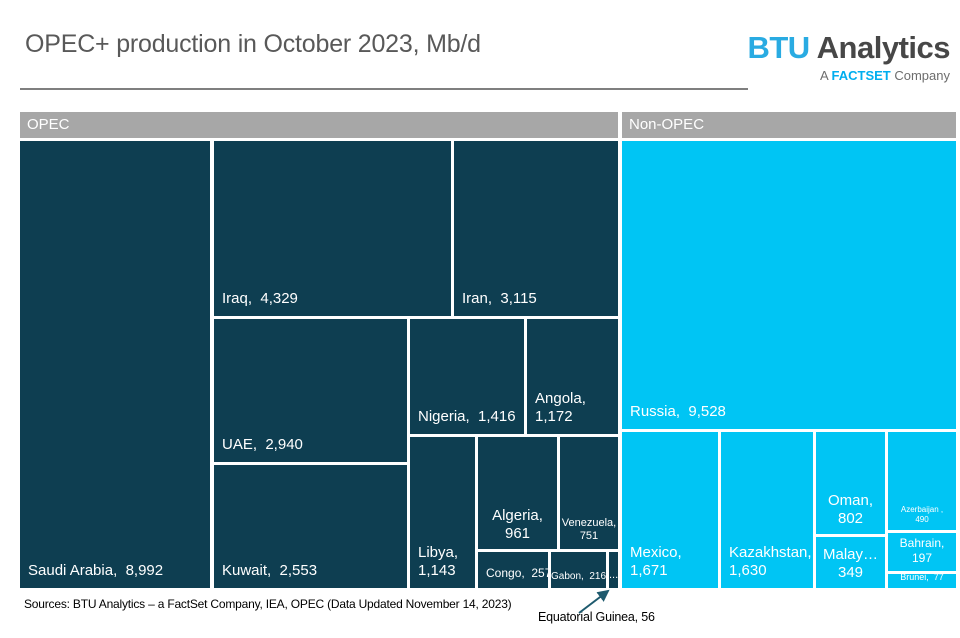  Describe the element at coordinates (253, 44) in the screenshot. I see `page-title: OPEC+ production in October 2023, Mb/d` at that location.